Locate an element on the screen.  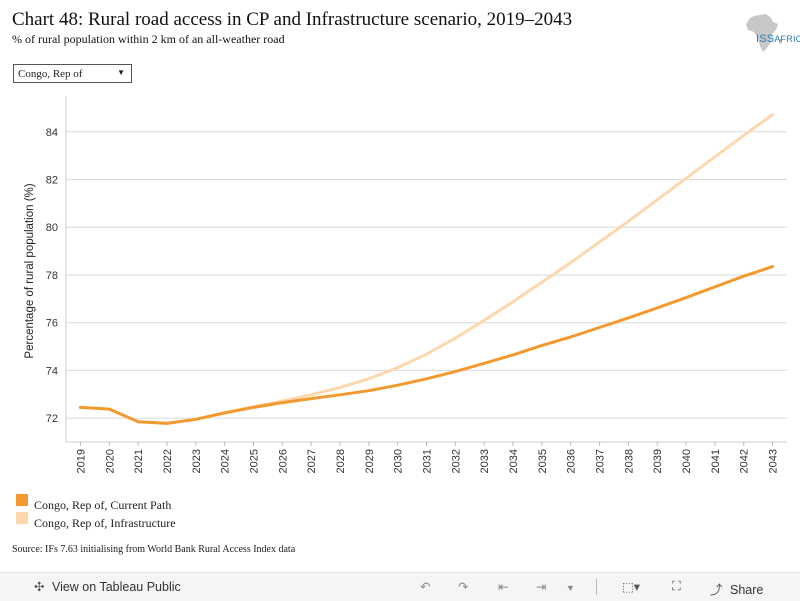
revert-icon: ⇤ is located at coordinates (503, 587).